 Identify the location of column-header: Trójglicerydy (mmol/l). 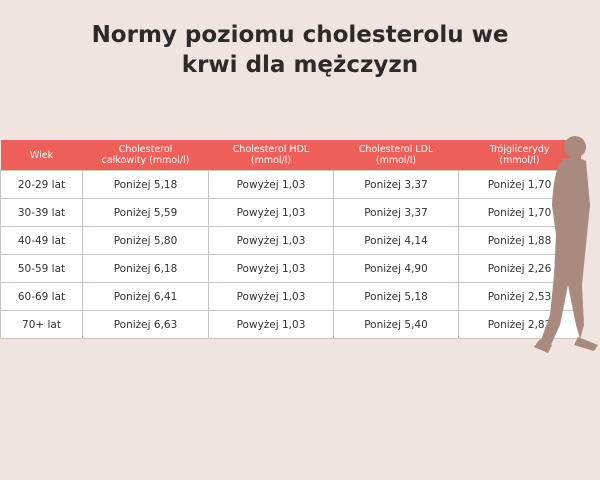
(519, 155).